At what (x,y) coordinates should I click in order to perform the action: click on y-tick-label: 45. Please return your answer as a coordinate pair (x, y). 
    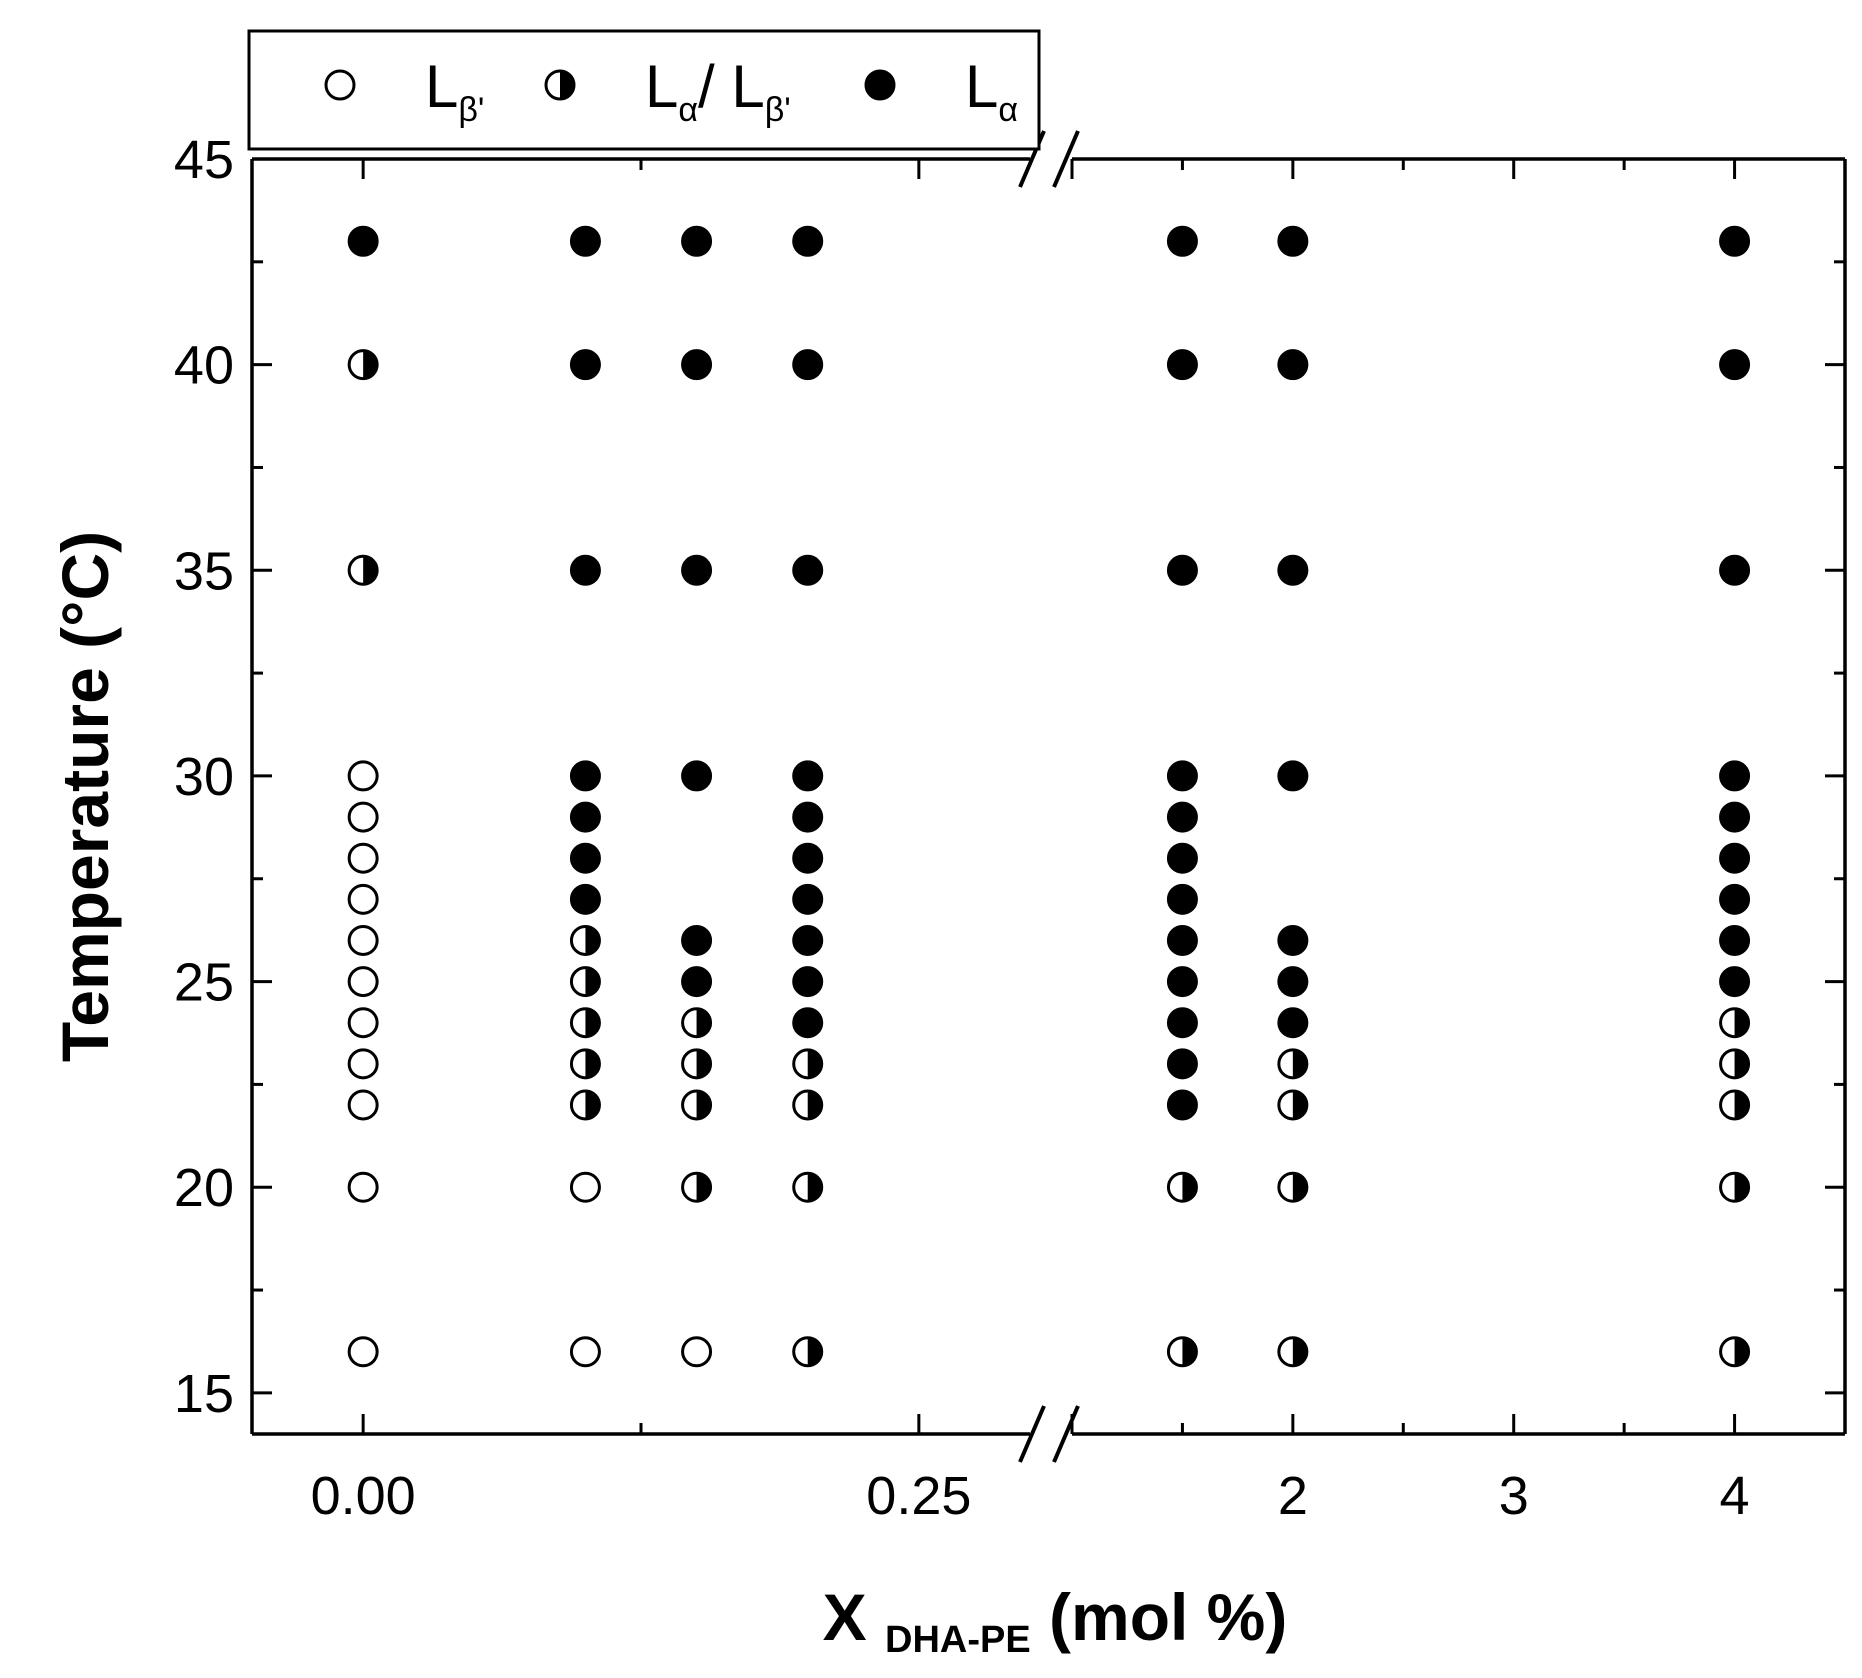
    Looking at the image, I should click on (204, 160).